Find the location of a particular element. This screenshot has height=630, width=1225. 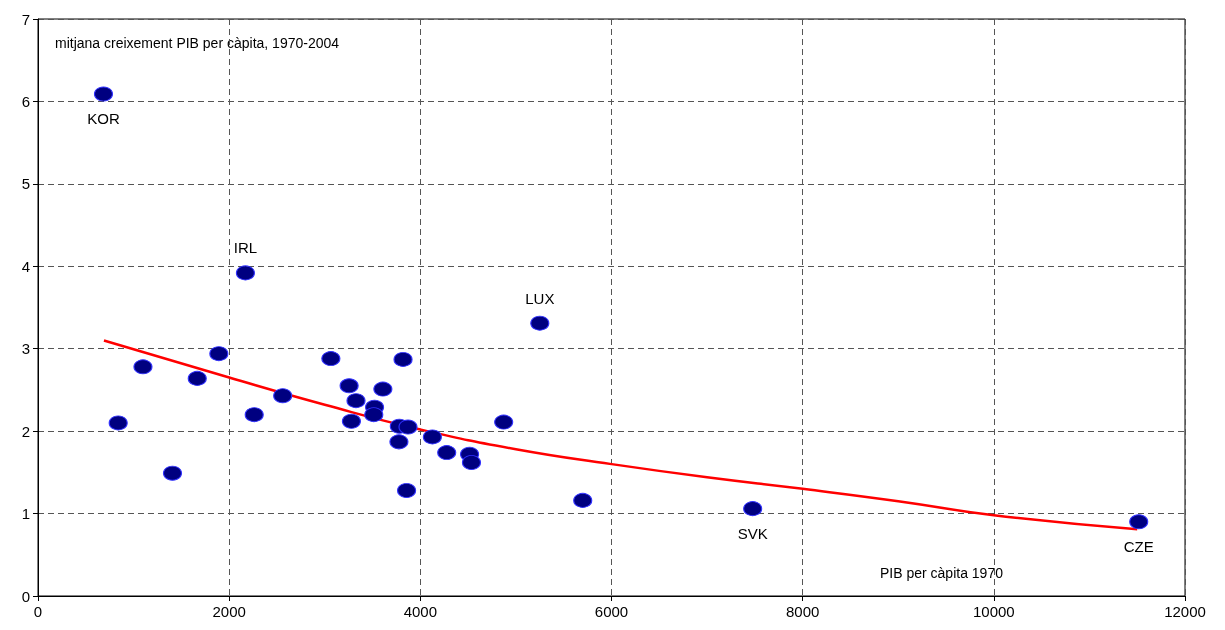

x-tick-label: 12000 is located at coordinates (1185, 611).